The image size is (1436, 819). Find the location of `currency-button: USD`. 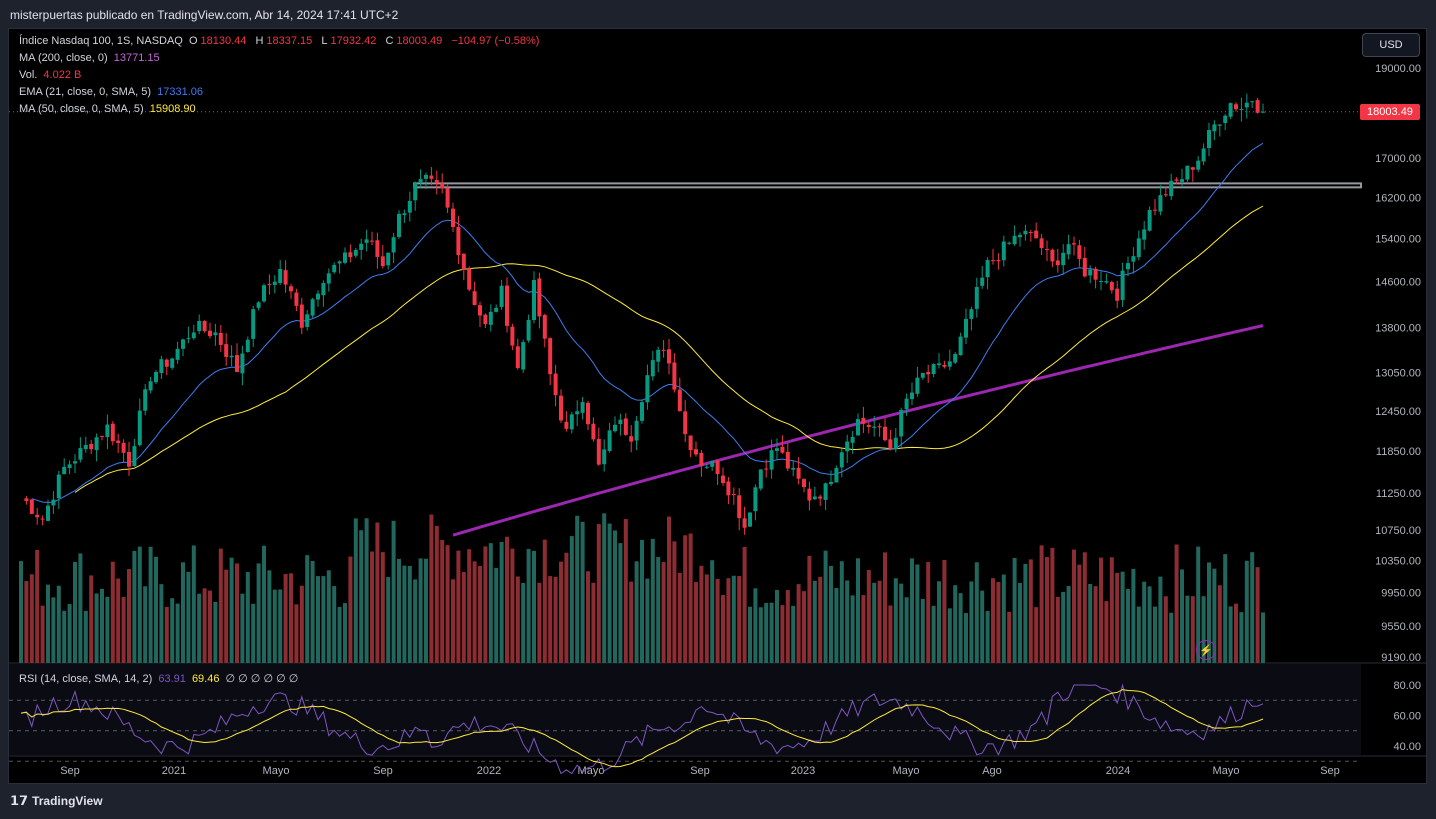

currency-button: USD is located at coordinates (1391, 45).